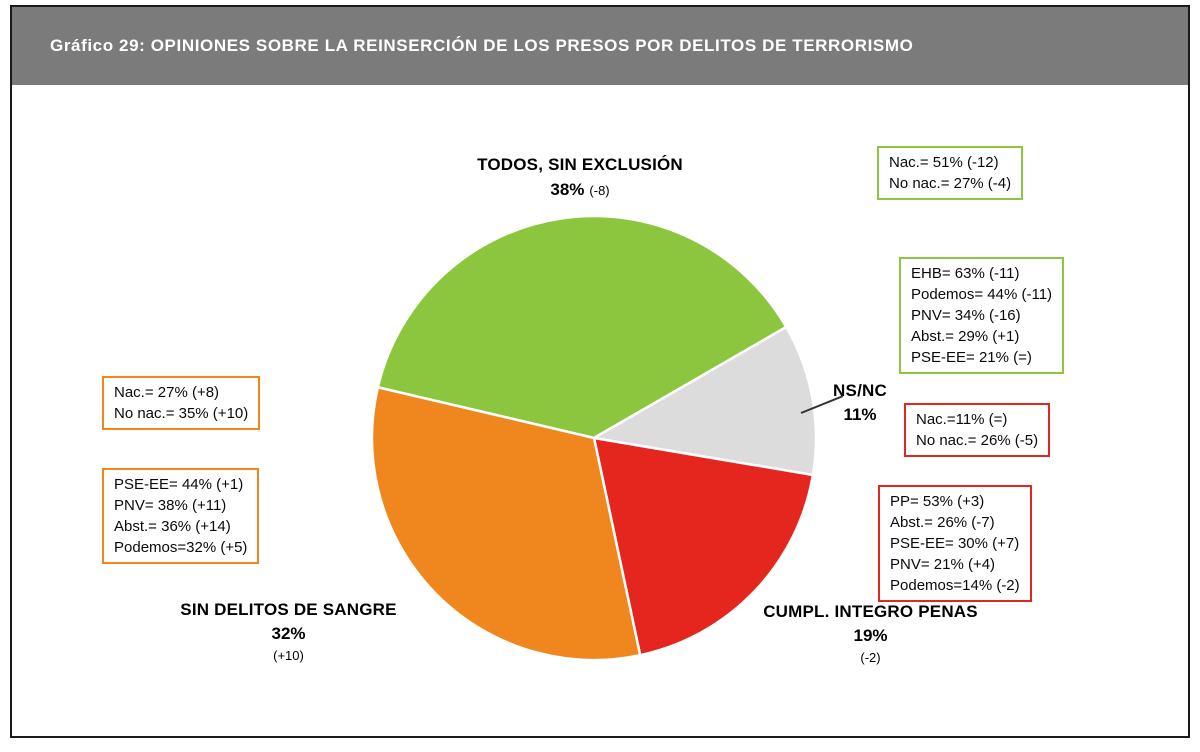 Image resolution: width=1200 pixels, height=752 pixels. What do you see at coordinates (870, 611) in the screenshot?
I see `slice-name: CUMPL. INTEGRO PENAS` at bounding box center [870, 611].